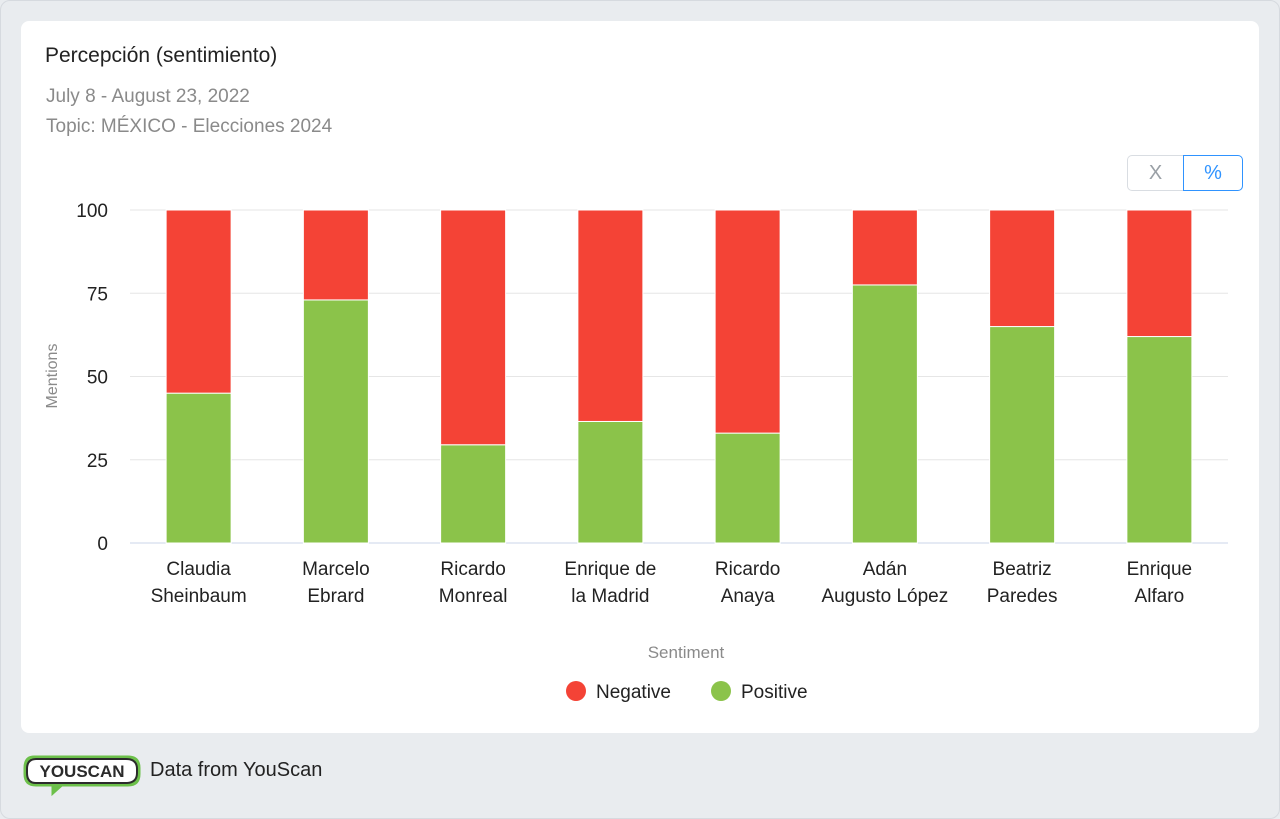 The height and width of the screenshot is (819, 1280). I want to click on x-tick-label: Adán Augusto López, so click(884, 583).